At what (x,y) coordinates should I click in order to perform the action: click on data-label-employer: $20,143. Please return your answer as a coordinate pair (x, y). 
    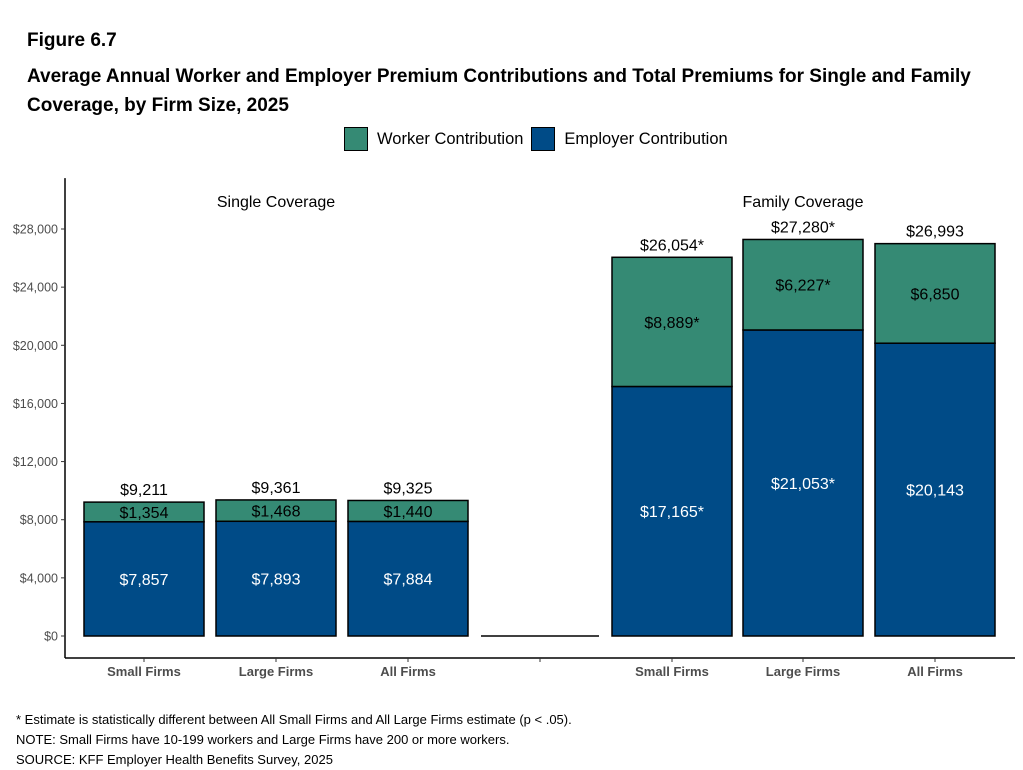
    Looking at the image, I should click on (935, 491).